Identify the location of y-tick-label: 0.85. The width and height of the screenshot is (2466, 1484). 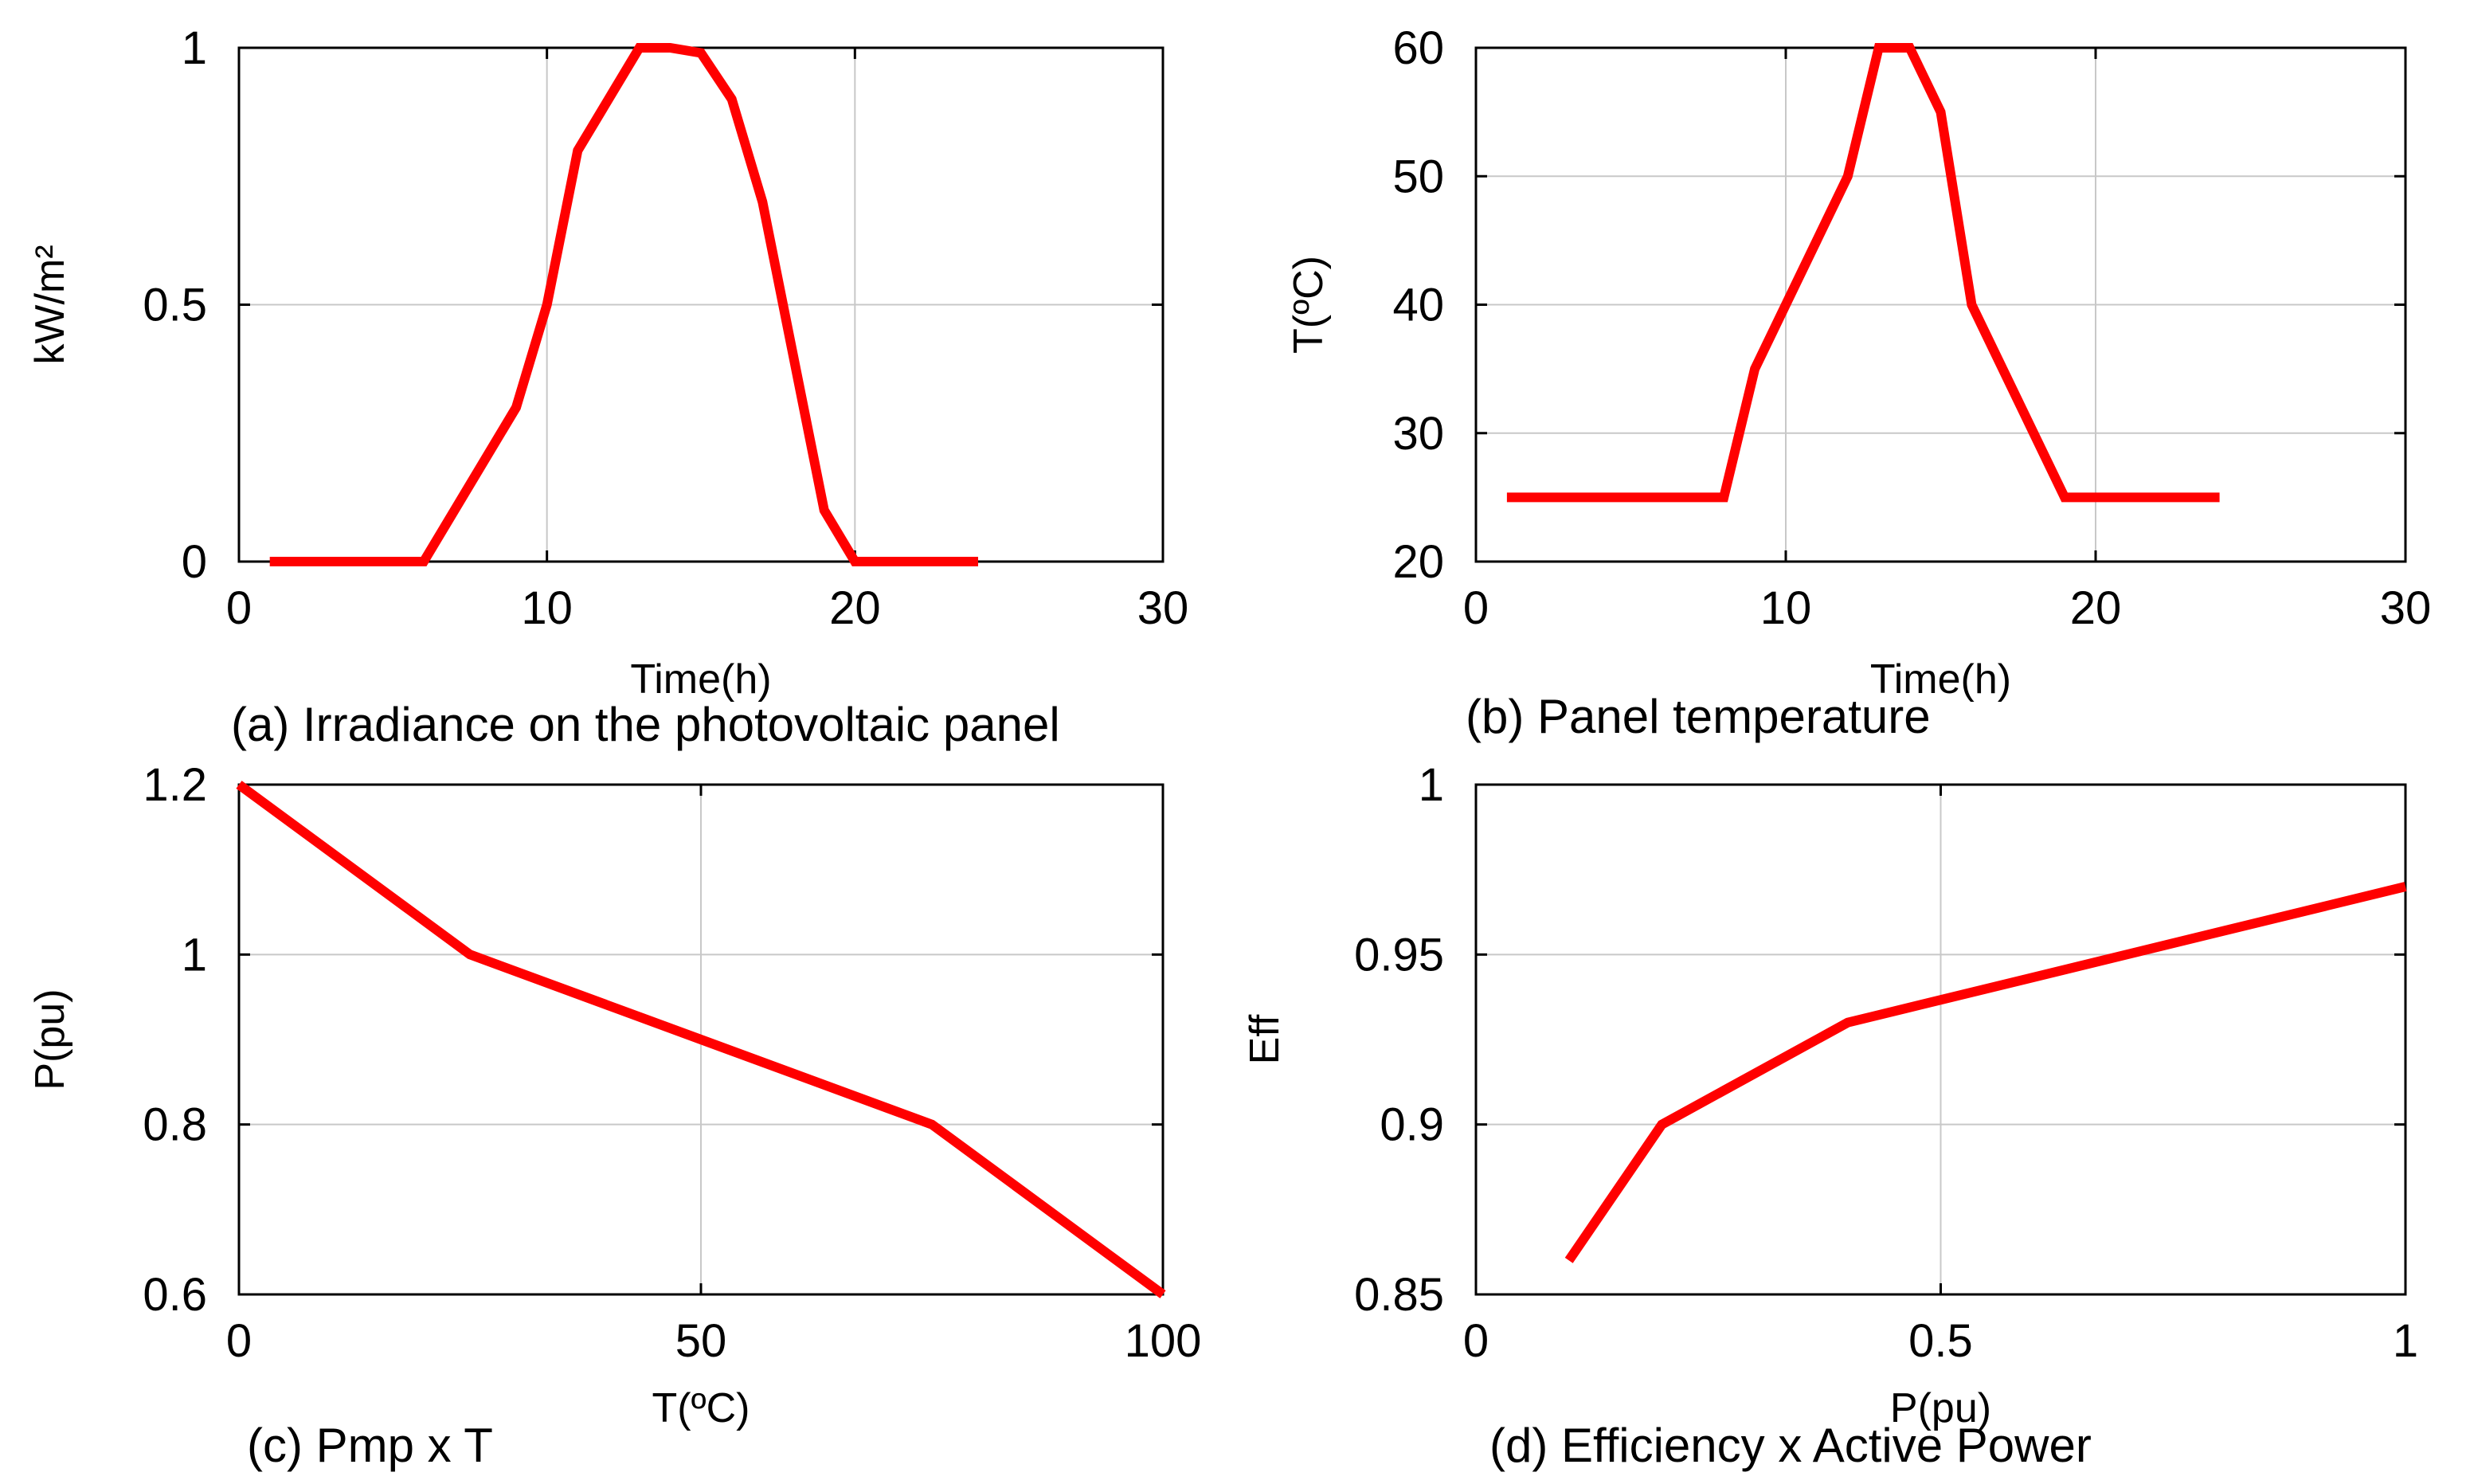
(1399, 1295).